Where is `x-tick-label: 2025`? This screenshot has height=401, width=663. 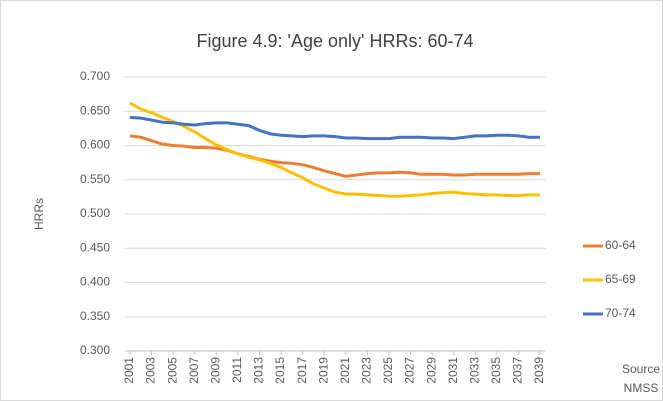 x-tick-label: 2025 is located at coordinates (388, 370).